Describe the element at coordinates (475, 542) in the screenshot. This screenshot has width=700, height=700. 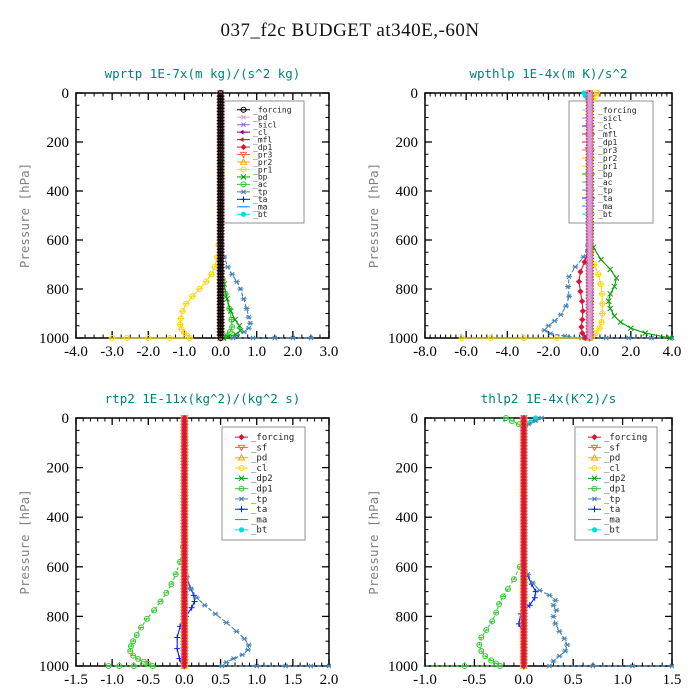
I see `series-_dp1` at that location.